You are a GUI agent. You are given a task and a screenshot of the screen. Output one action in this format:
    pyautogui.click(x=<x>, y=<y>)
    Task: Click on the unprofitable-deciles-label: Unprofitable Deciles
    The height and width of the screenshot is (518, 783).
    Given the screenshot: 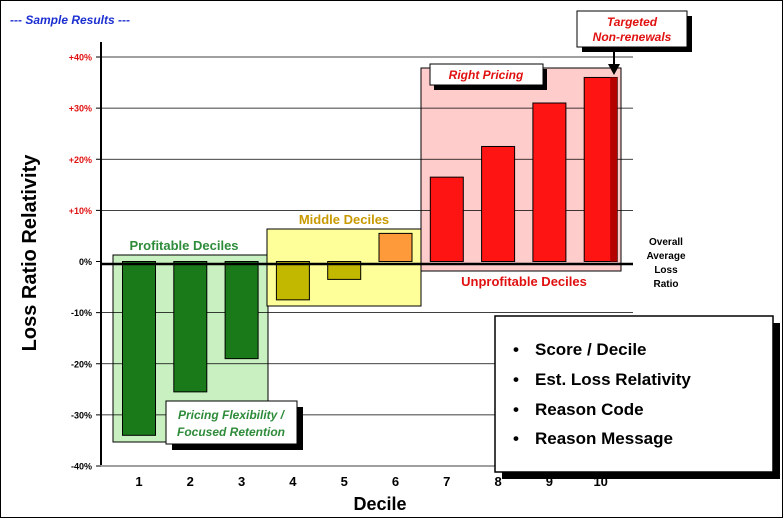 What is the action you would take?
    pyautogui.click(x=524, y=281)
    